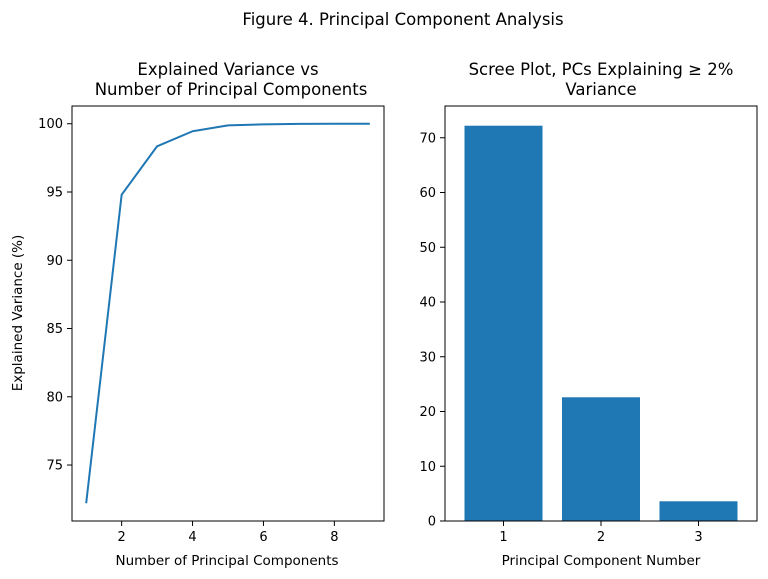 Image resolution: width=768 pixels, height=579 pixels. Describe the element at coordinates (54, 261) in the screenshot. I see `line-chart-y-tick-label: 90` at that location.